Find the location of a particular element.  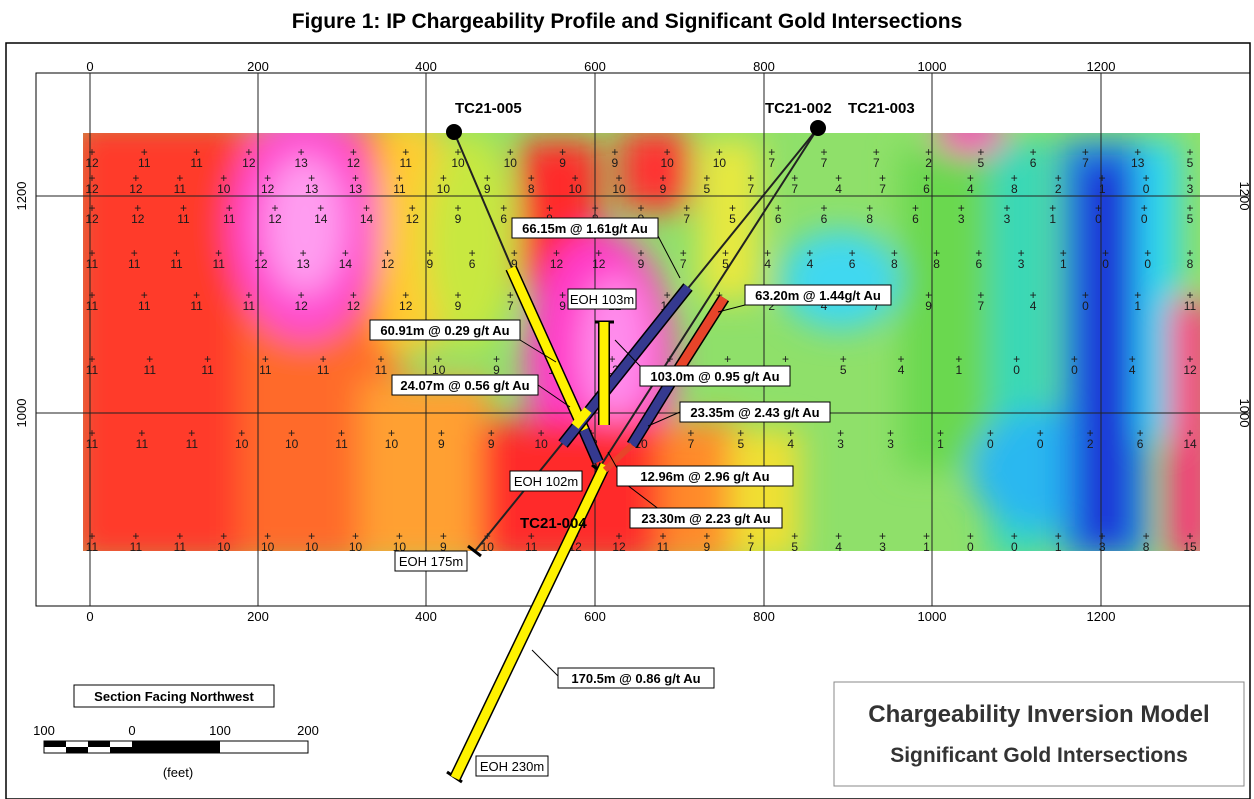

ip-value: 5 is located at coordinates (1190, 163).